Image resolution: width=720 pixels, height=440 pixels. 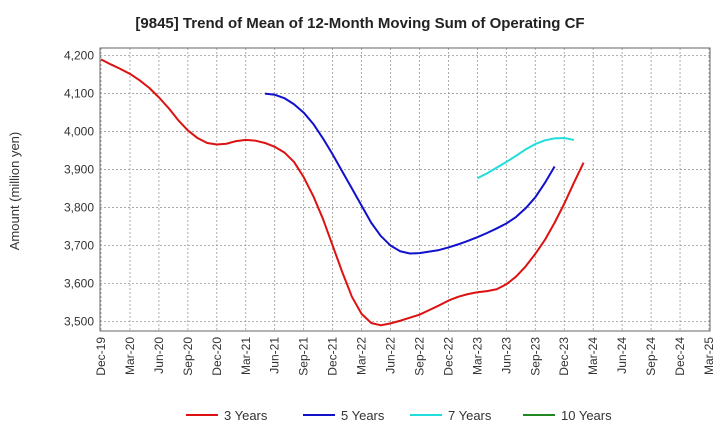 What do you see at coordinates (79, 189) in the screenshot?
I see `y-axis: 3,500 3,600 3,700 3,800 3,900 4,000 4,100 4,200` at bounding box center [79, 189].